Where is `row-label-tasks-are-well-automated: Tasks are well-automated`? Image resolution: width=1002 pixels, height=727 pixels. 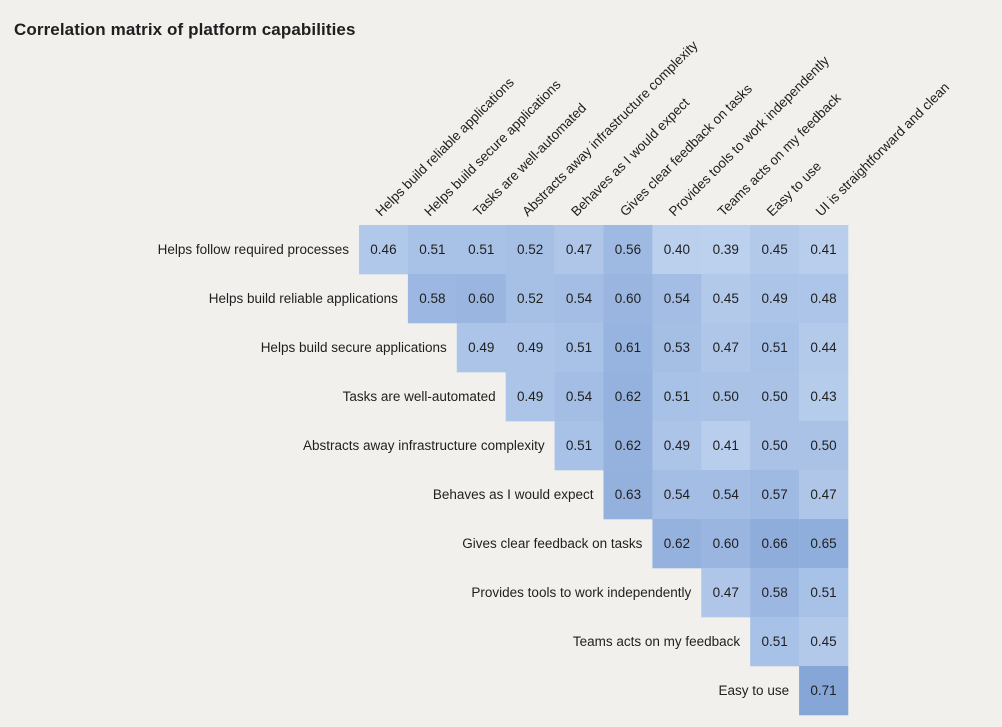 row-label-tasks-are-well-automated: Tasks are well-automated is located at coordinates (419, 396).